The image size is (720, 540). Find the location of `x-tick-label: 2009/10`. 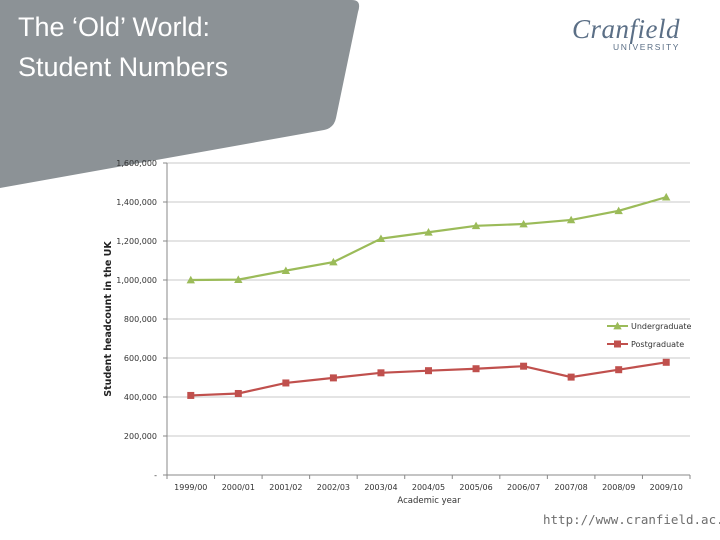

x-tick-label: 2009/10 is located at coordinates (666, 487).